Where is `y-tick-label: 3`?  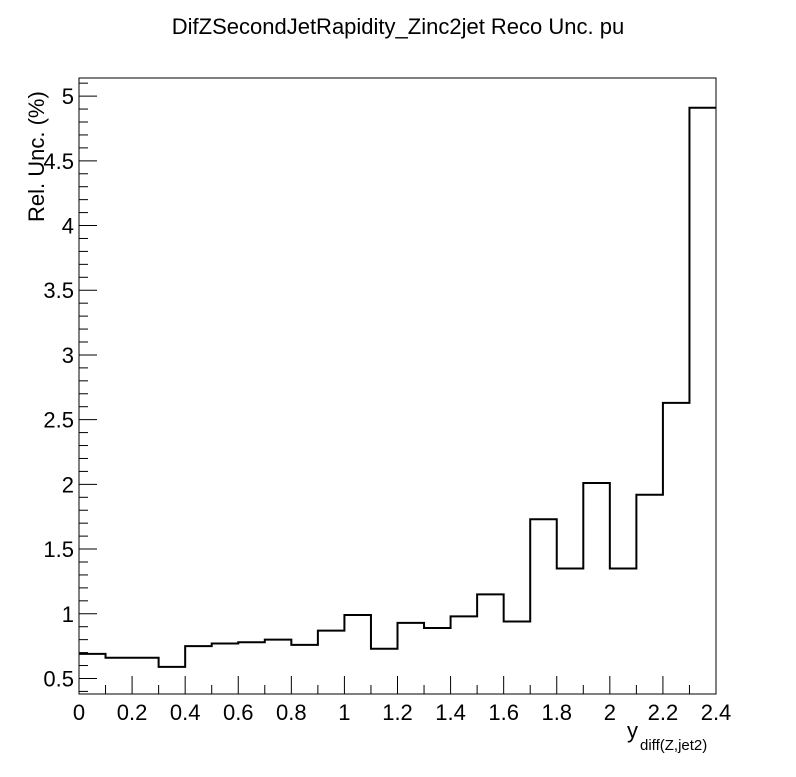
y-tick-label: 3 is located at coordinates (68, 355).